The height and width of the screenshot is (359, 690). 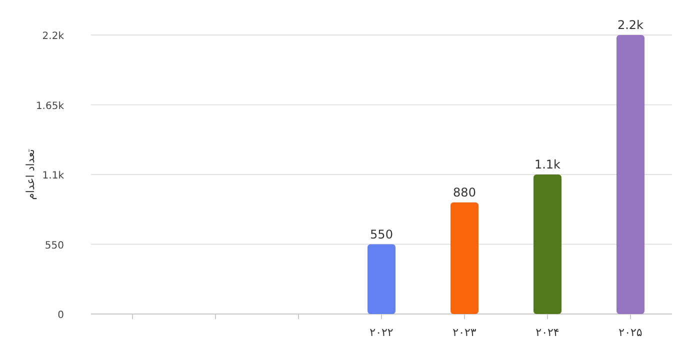 What do you see at coordinates (53, 36) in the screenshot?
I see `y-tick-label: 2.2k` at bounding box center [53, 36].